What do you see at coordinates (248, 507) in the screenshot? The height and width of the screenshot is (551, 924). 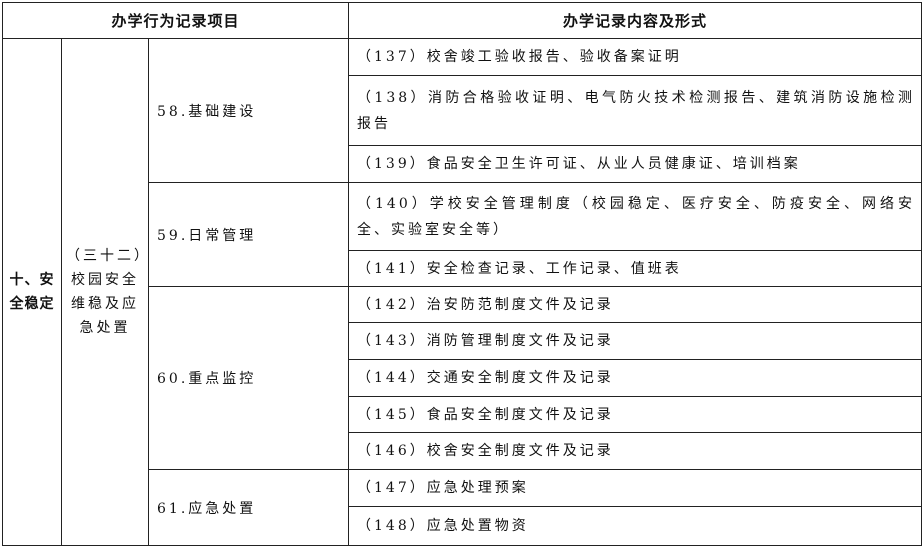 I see `group-title: 61.应急处置` at bounding box center [248, 507].